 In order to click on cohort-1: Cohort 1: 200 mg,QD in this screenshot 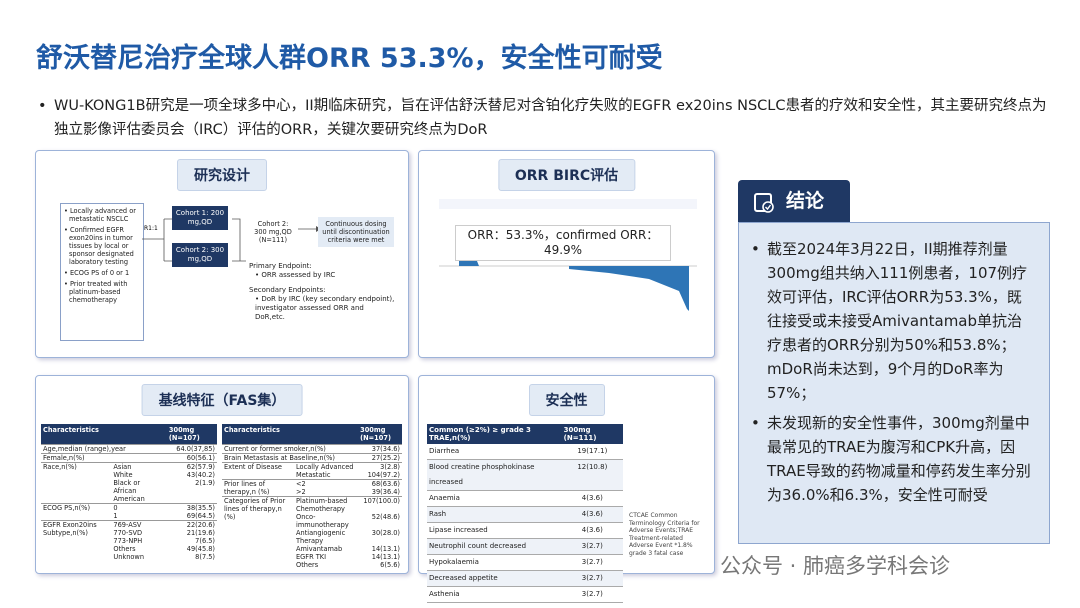, I will do `click(200, 218)`.